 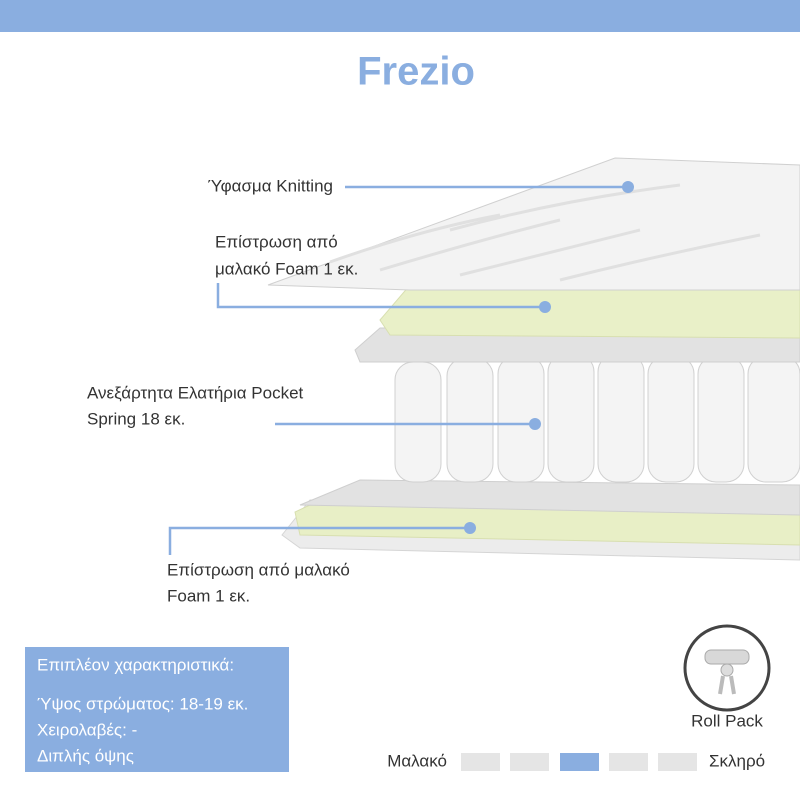 What do you see at coordinates (270, 185) in the screenshot?
I see `callout-text: Ύφασμα Knitting` at bounding box center [270, 185].